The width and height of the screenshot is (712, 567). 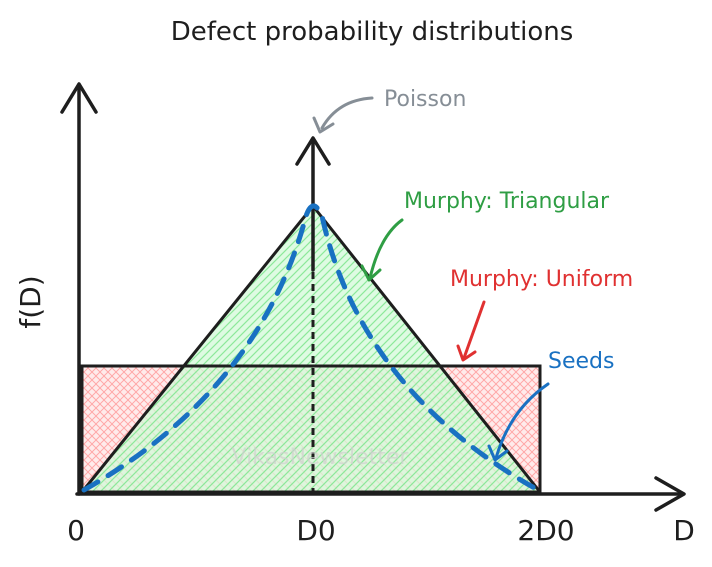 I want to click on uniform-label: Murphy: Uniform, so click(x=541, y=279).